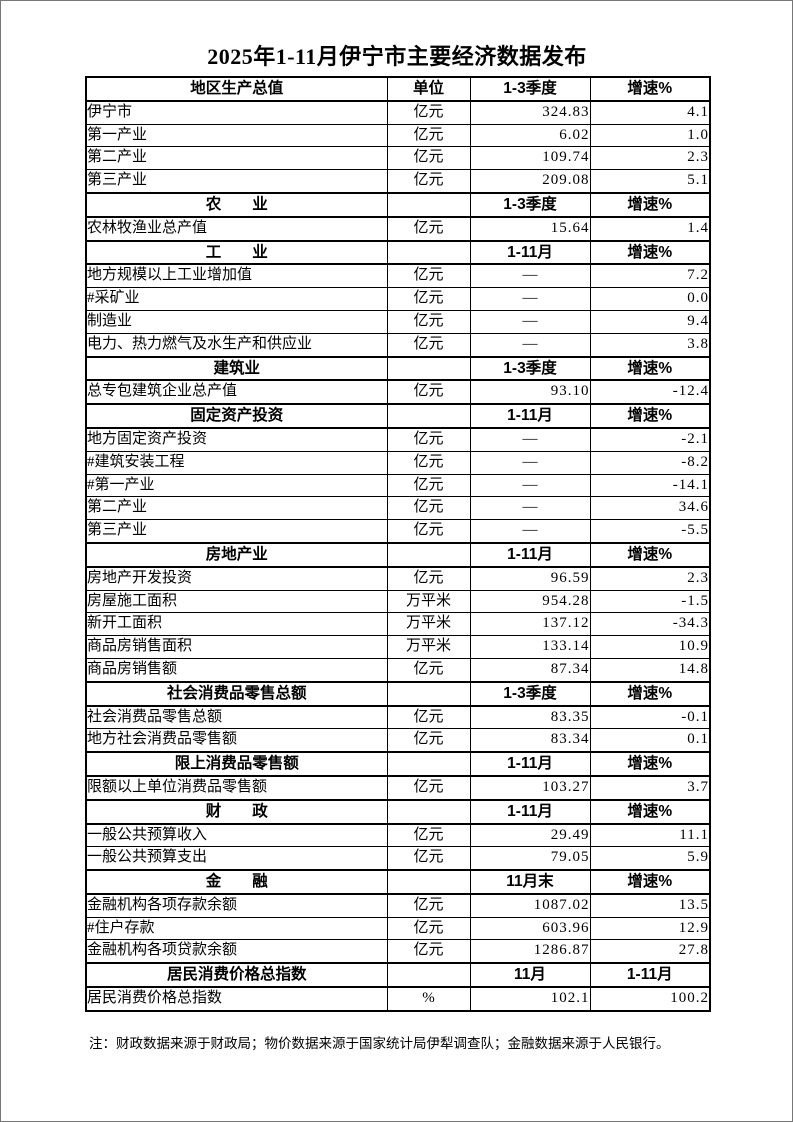  Describe the element at coordinates (236, 439) in the screenshot. I see `indicator-cell: 地方固定资产投资` at that location.